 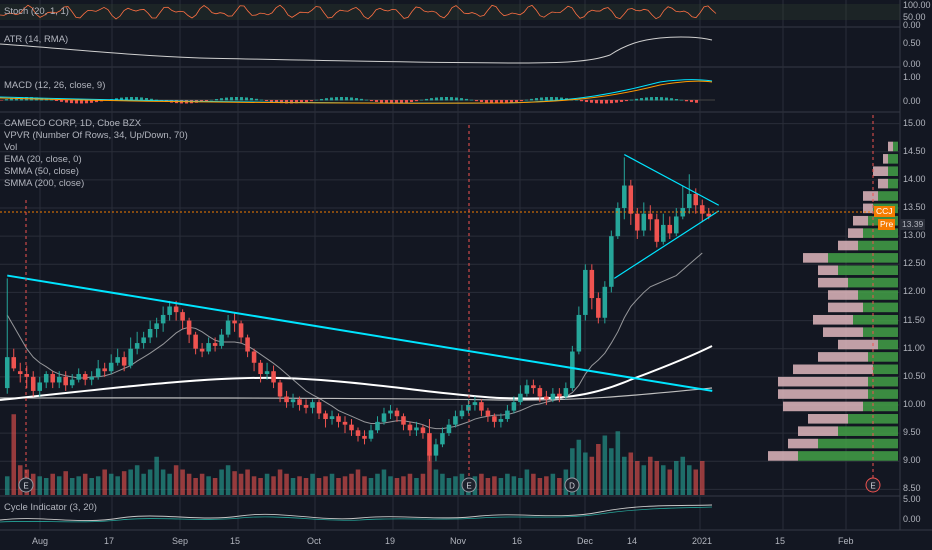 I want to click on price-tick: 11.00, so click(x=914, y=347).